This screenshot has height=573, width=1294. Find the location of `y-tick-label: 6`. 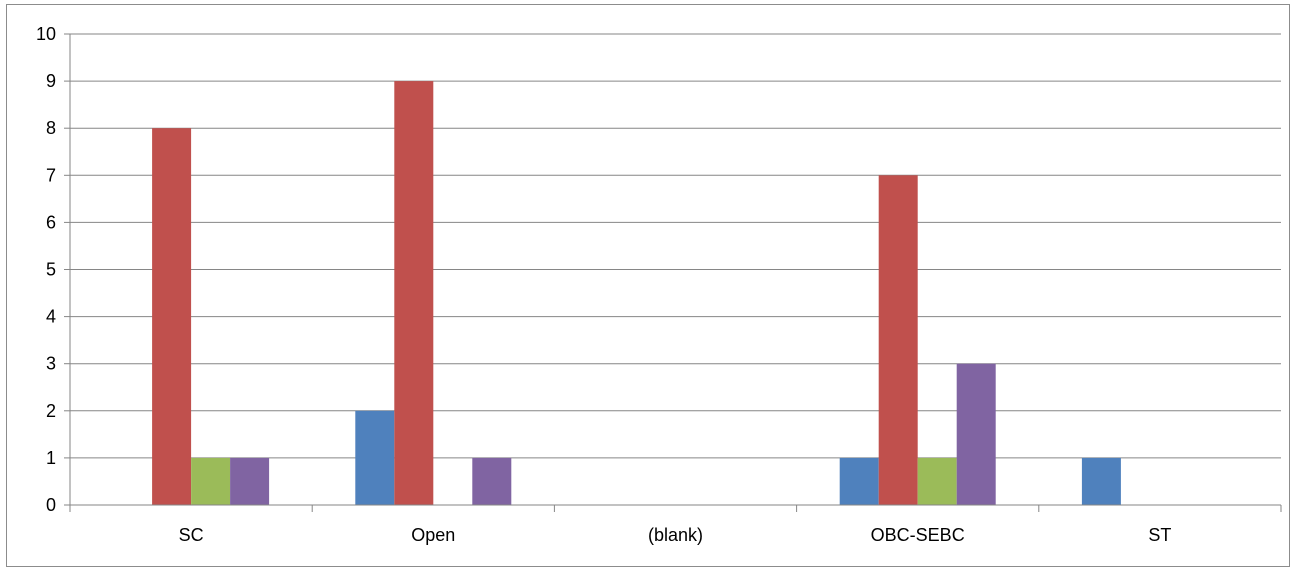

y-tick-label: 6 is located at coordinates (51, 222).